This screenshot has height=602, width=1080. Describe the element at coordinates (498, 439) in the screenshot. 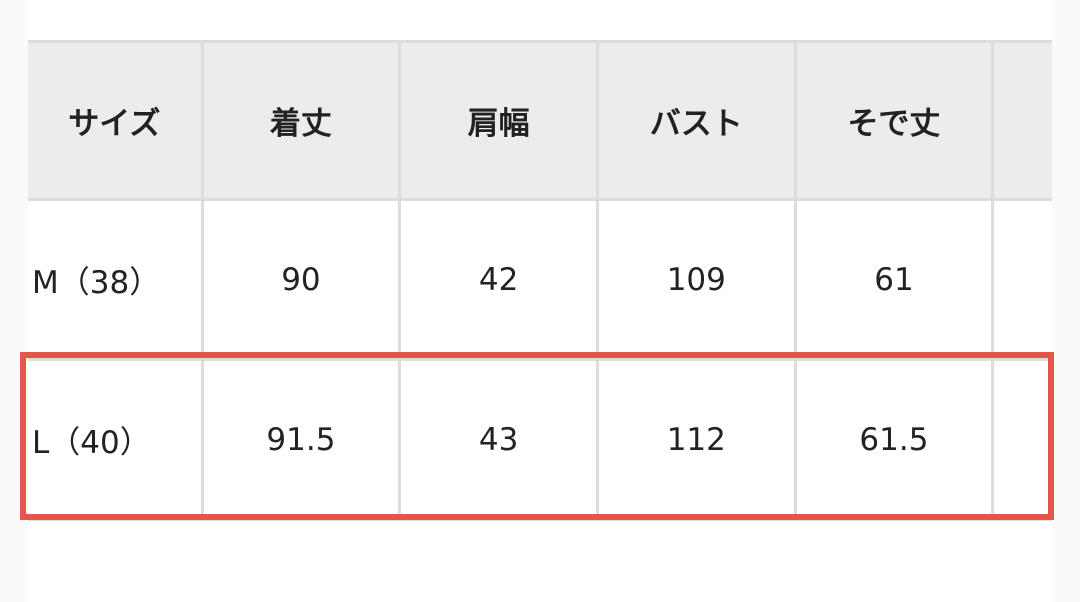

I see `cell: 43` at that location.